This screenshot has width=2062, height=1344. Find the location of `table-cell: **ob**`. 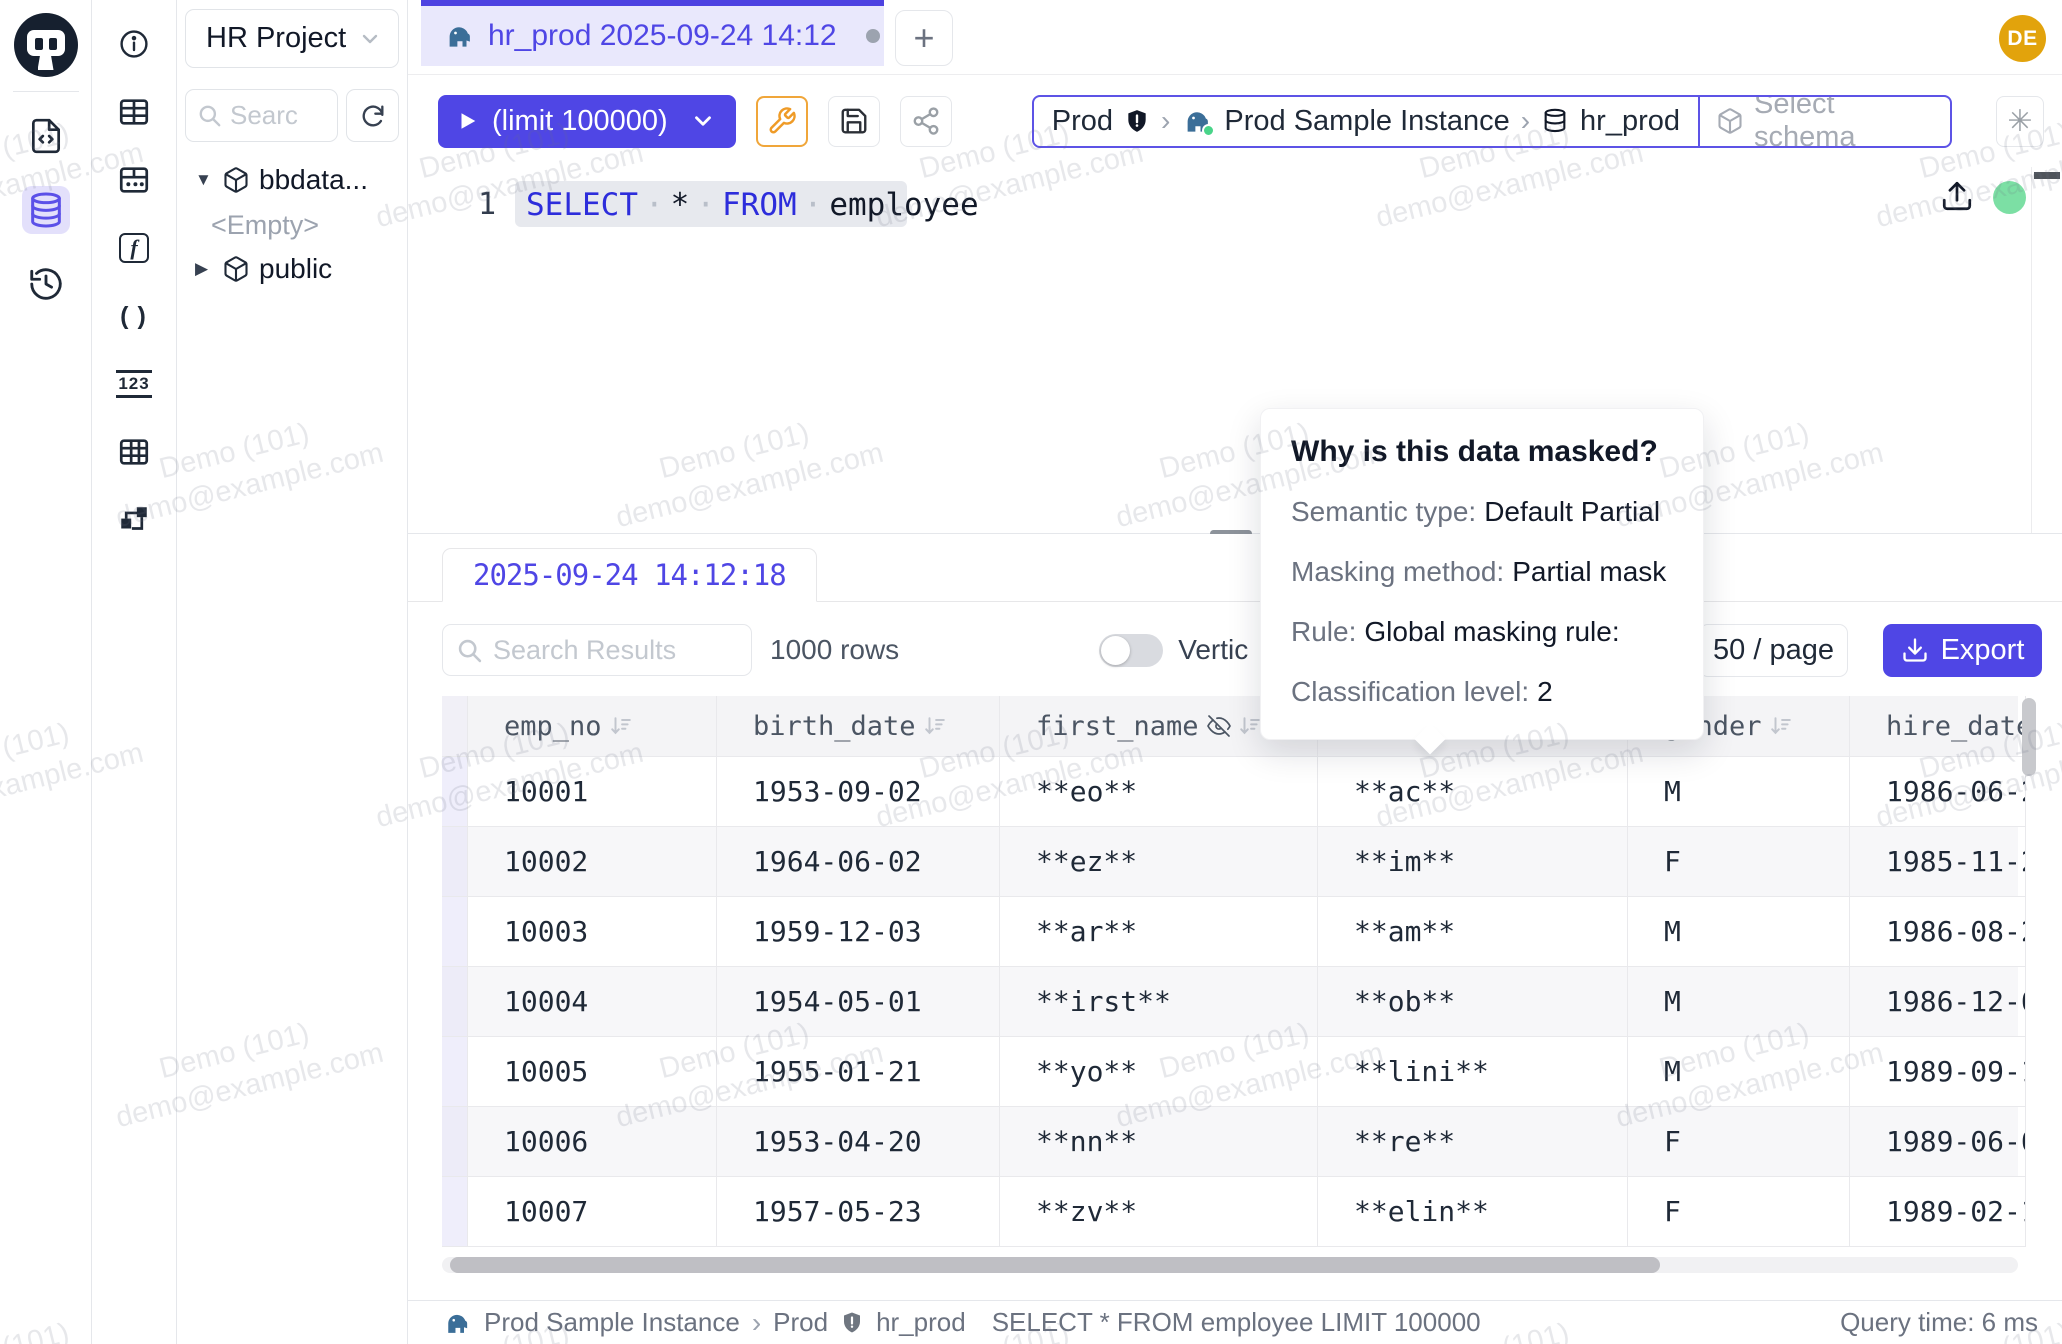

table-cell: **ob** is located at coordinates (1473, 1002).